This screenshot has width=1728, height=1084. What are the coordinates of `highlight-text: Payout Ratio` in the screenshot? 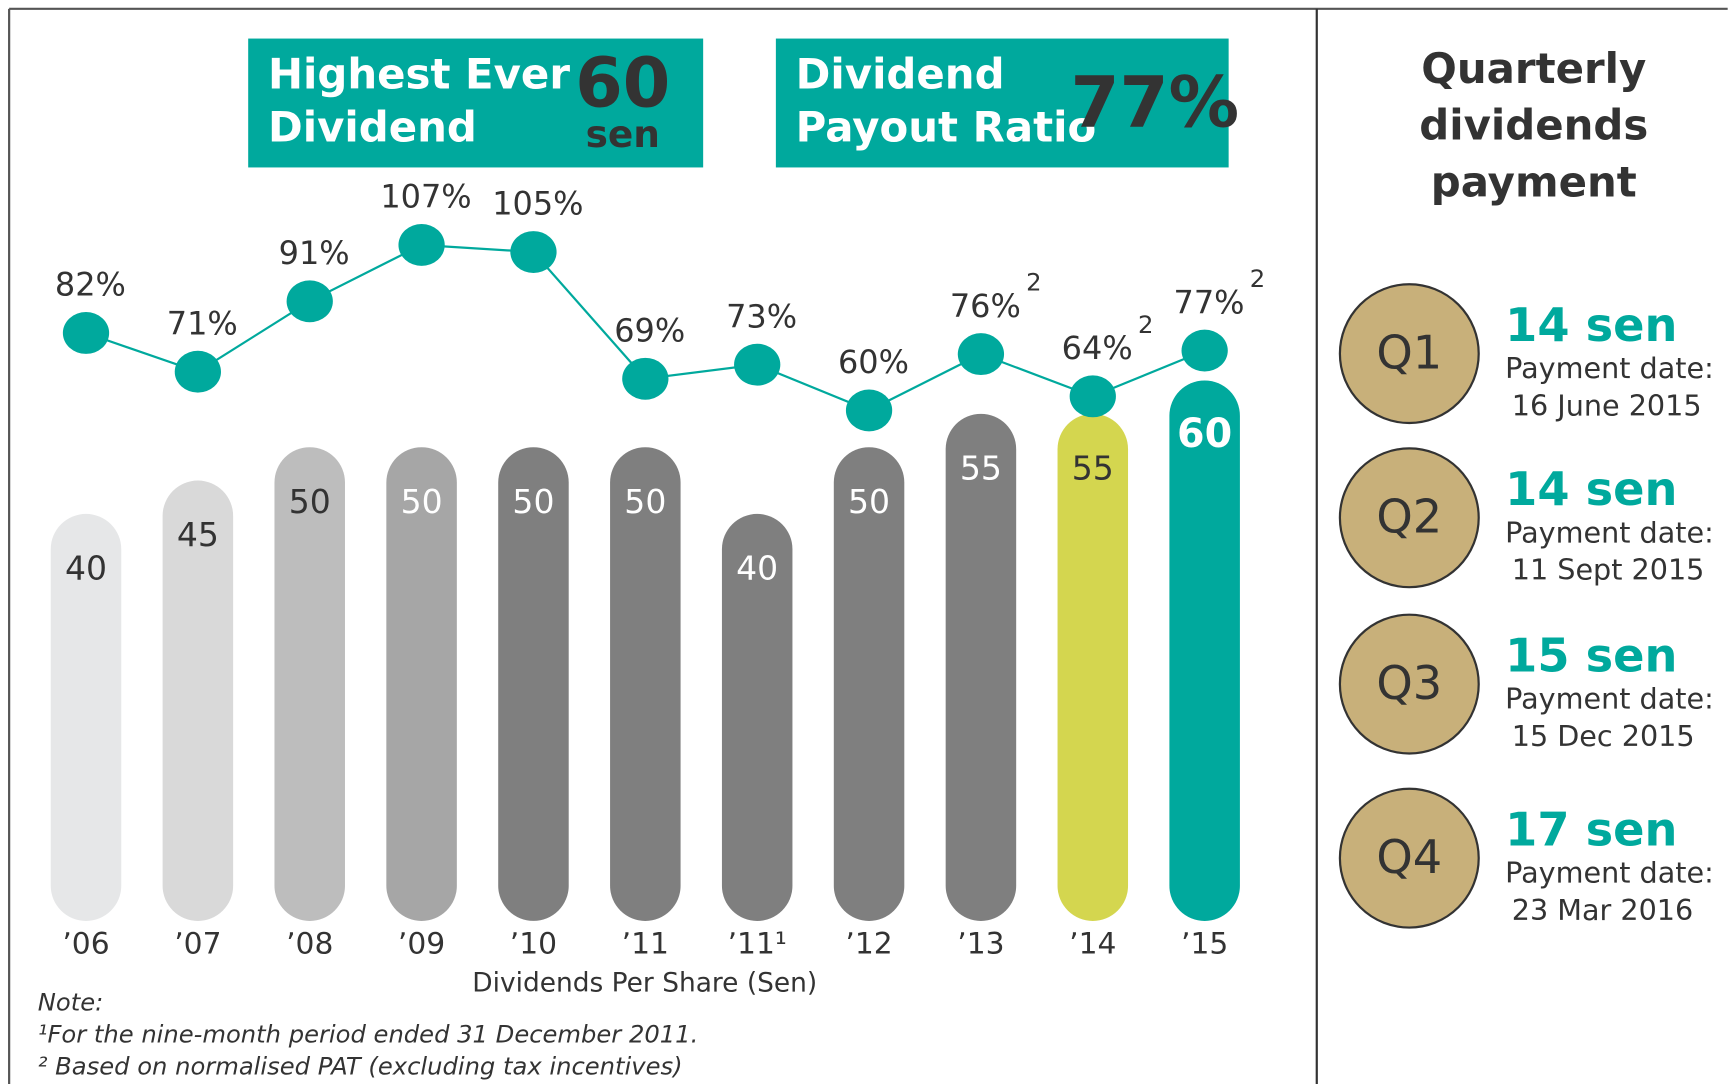 It's located at (946, 126).